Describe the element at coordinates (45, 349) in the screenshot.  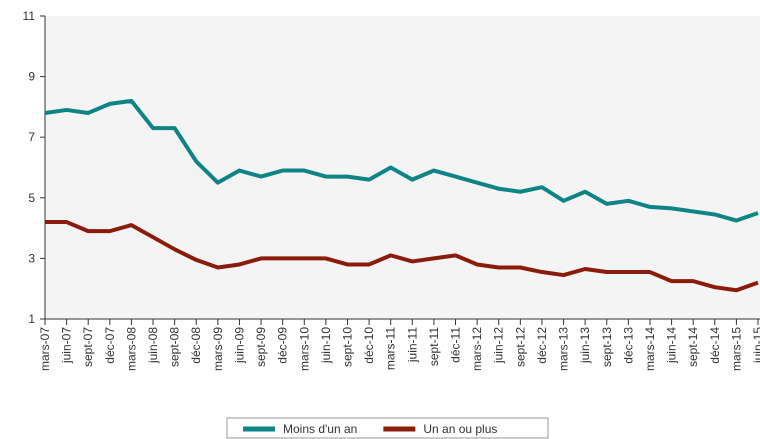
I see `x-tick-label: mars-07` at that location.